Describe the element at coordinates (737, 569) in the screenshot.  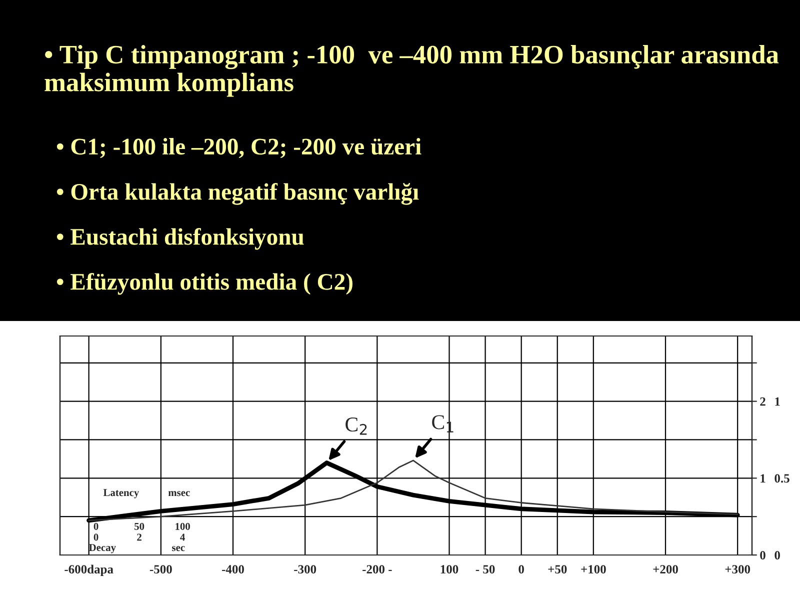
I see `x-tick-label: +300` at that location.